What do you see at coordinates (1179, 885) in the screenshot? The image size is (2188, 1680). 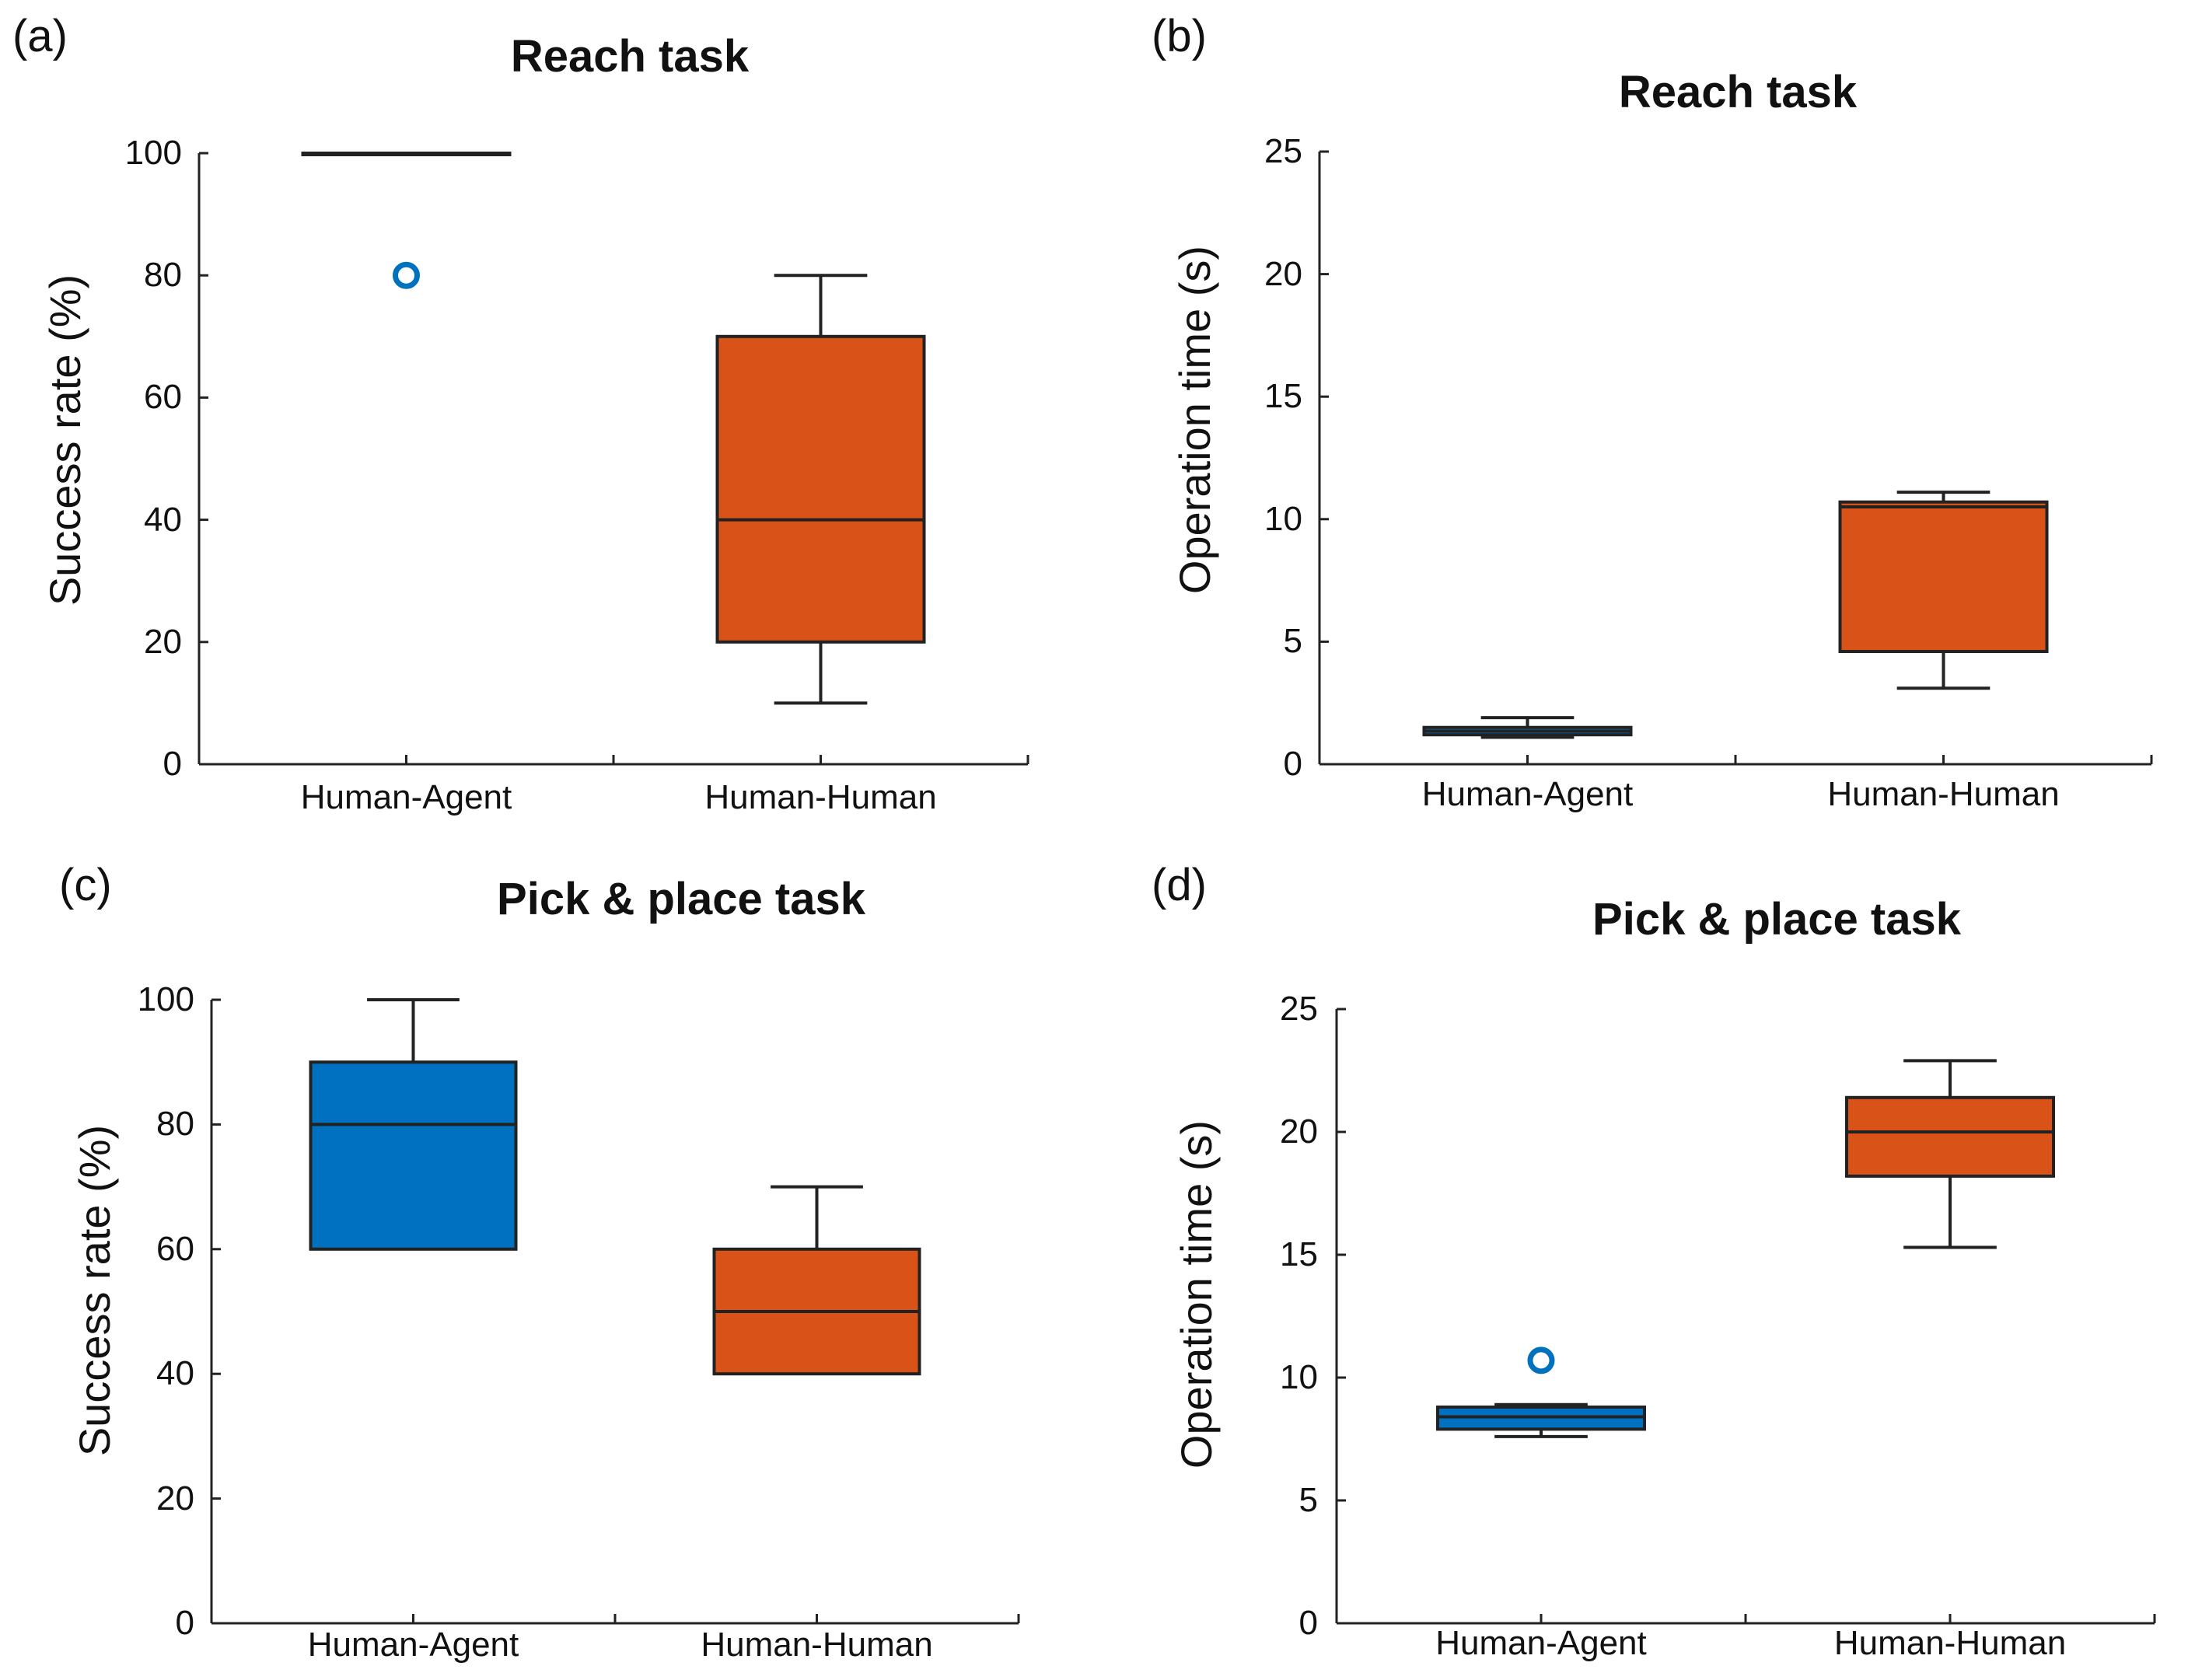 I see `panel-label: (d)` at bounding box center [1179, 885].